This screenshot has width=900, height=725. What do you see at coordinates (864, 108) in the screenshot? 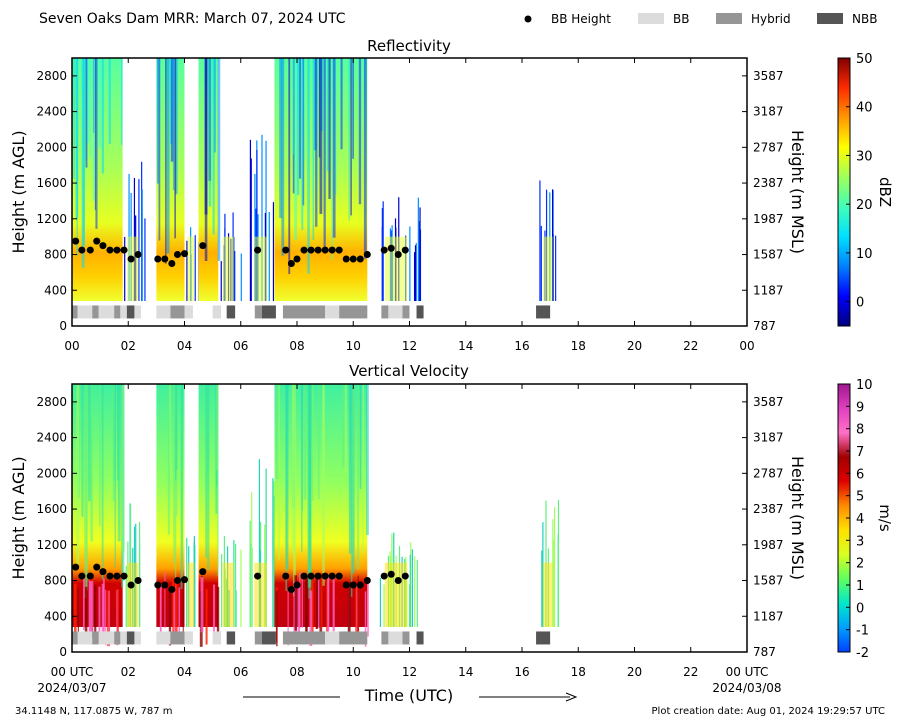
I see `colorbar-tick-label: 40` at bounding box center [864, 108].